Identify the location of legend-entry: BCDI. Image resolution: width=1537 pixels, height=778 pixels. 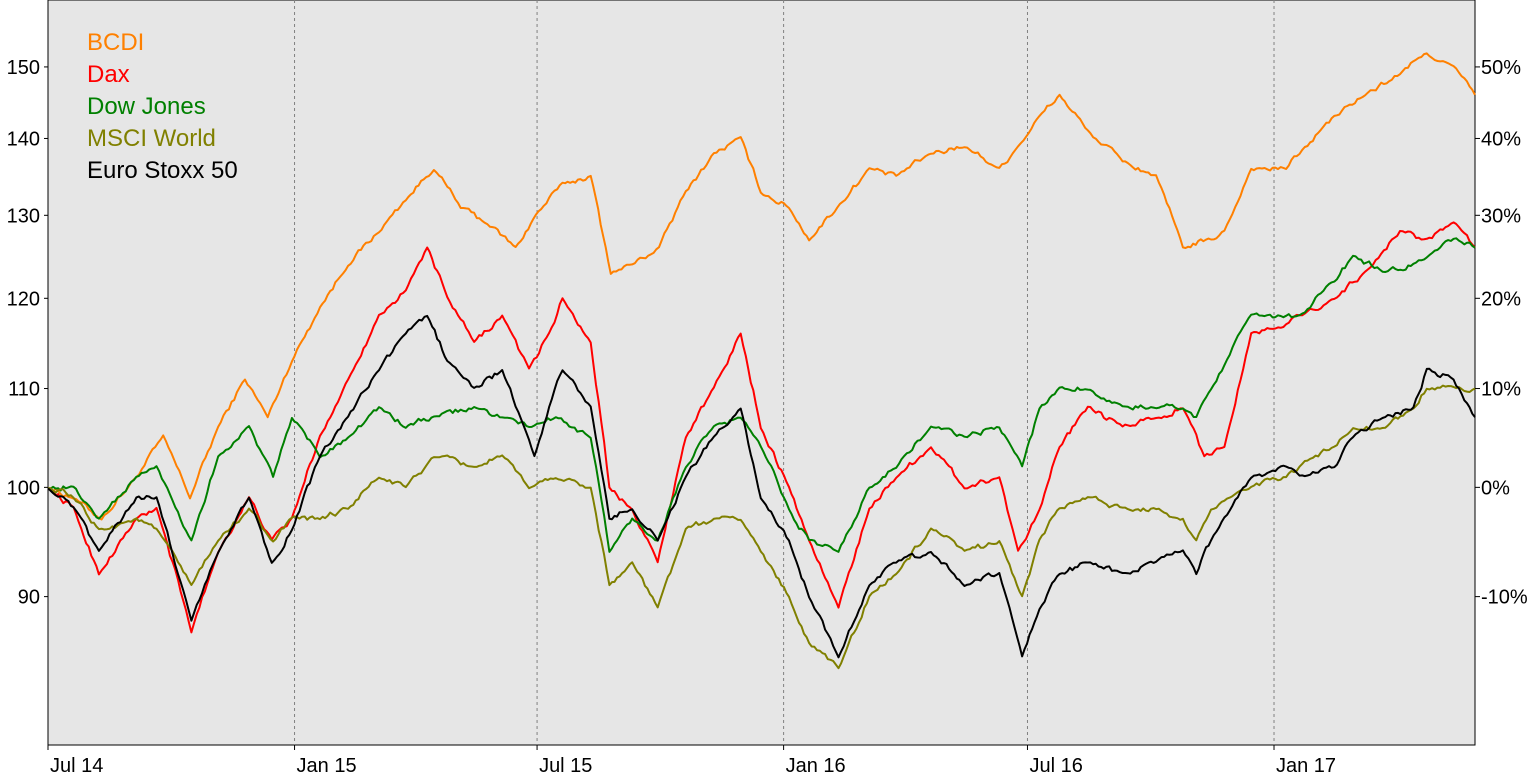
(115, 42).